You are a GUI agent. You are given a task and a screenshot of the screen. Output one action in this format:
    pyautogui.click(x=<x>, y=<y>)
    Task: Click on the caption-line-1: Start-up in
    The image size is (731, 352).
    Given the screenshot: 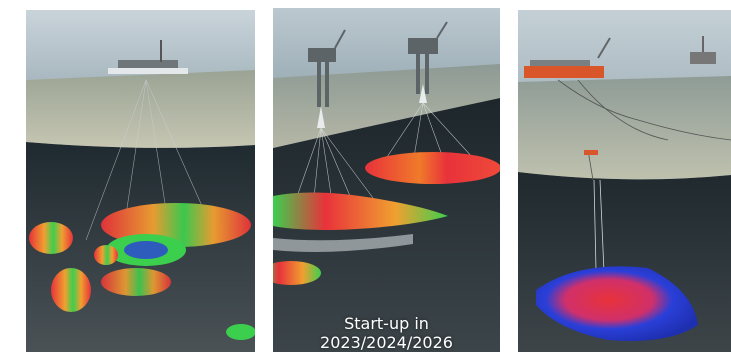 What is the action you would take?
    pyautogui.click(x=386, y=323)
    